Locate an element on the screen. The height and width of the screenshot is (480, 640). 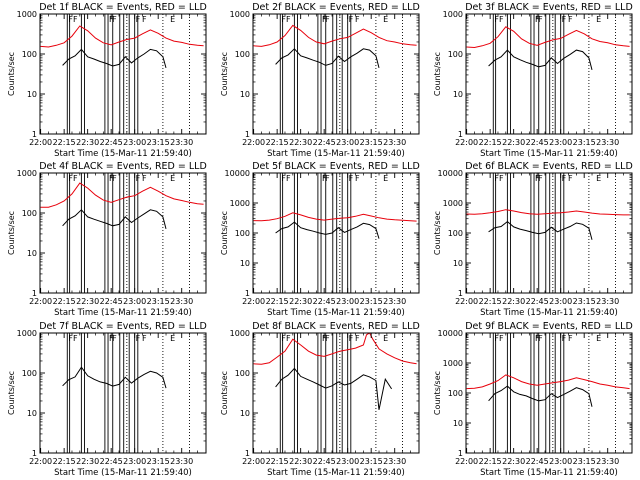
panel-title: Det 9f BLACK = Events, RED = LLD is located at coordinates (549, 326).